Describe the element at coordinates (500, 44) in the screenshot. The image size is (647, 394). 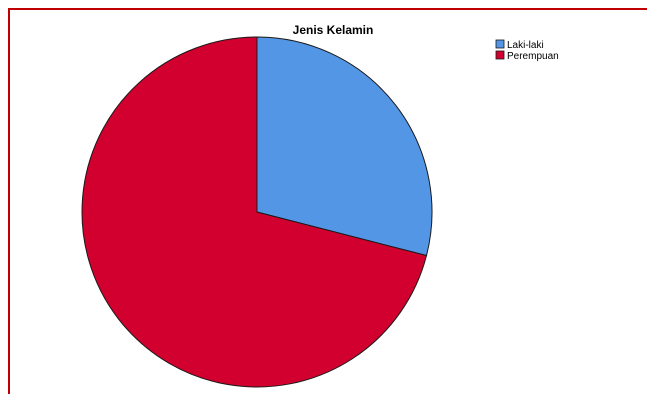
I see `legend-swatch-laki-laki` at that location.